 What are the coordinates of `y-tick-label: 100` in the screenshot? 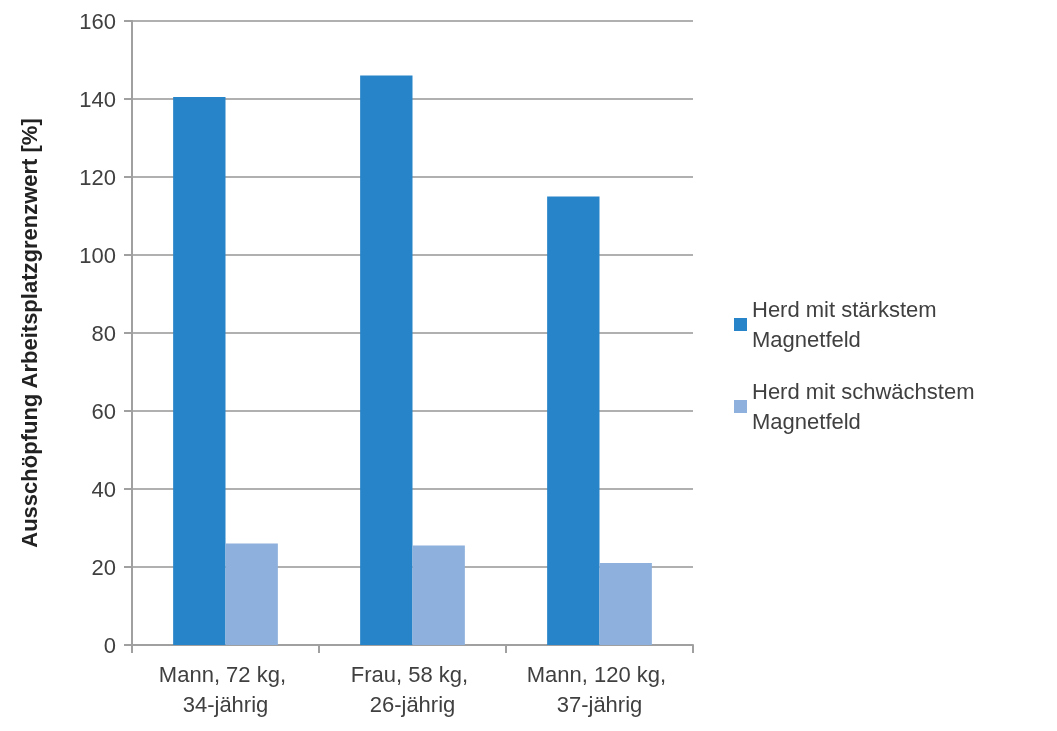 It's located at (97, 255).